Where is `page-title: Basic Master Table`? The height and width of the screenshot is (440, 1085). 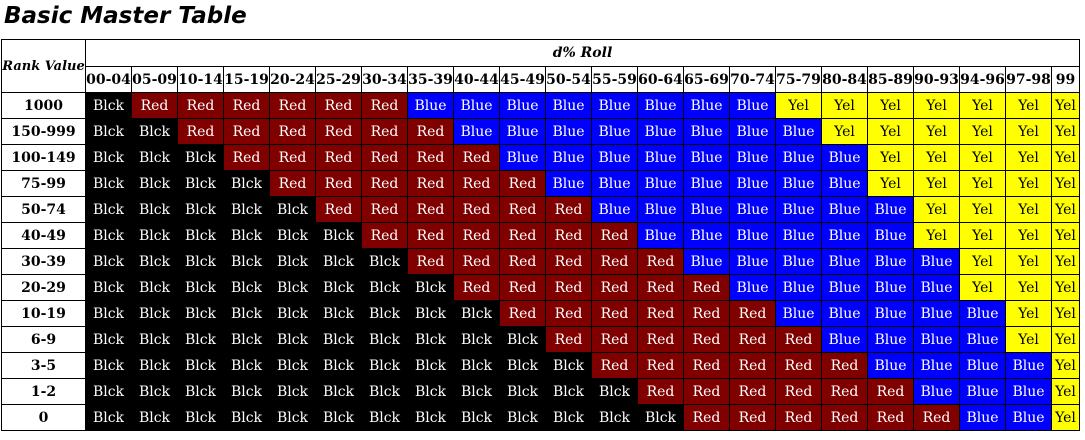 page-title: Basic Master Table is located at coordinates (125, 16).